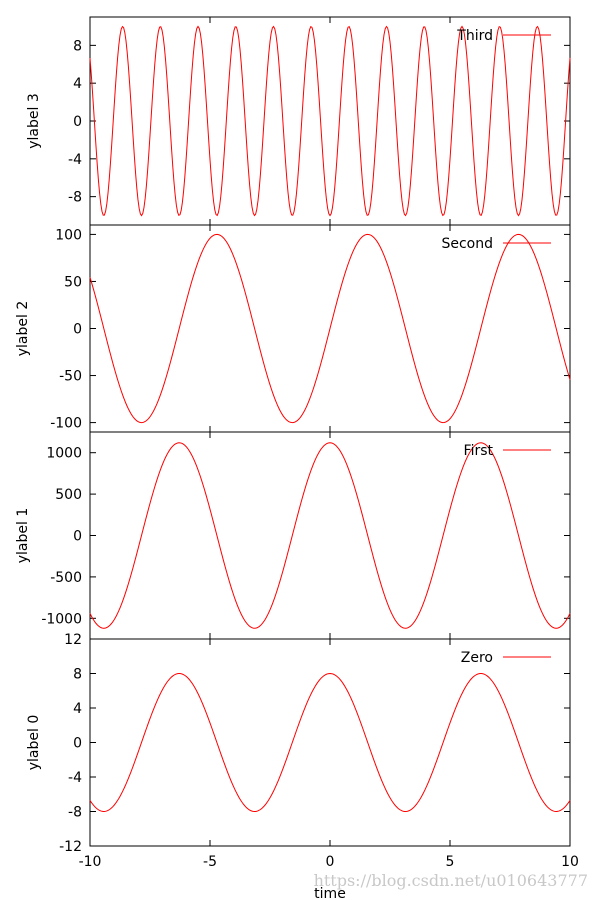 Image resolution: width=600 pixels, height=900 pixels. I want to click on x-tick-label: 10, so click(570, 862).